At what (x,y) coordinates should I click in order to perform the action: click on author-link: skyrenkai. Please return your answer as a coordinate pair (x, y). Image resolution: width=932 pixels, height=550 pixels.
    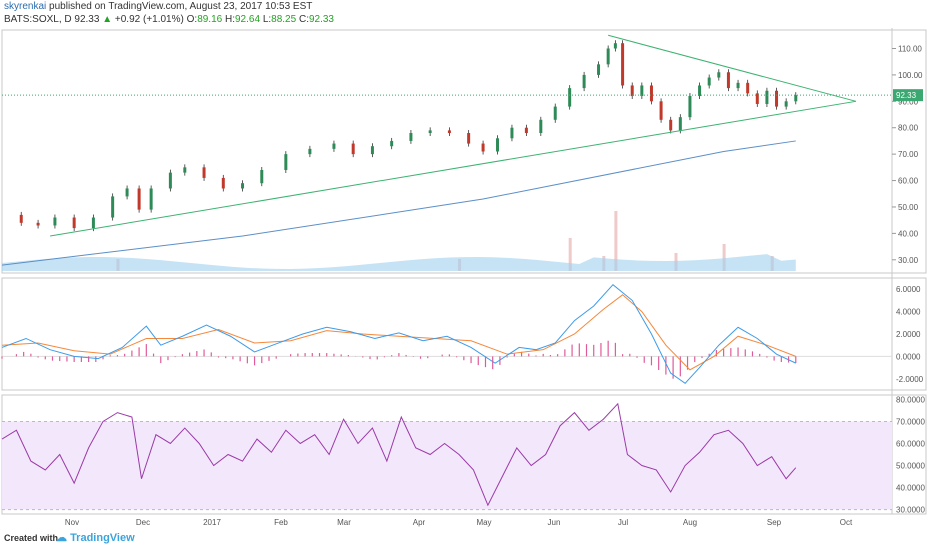
    Looking at the image, I should click on (25, 6).